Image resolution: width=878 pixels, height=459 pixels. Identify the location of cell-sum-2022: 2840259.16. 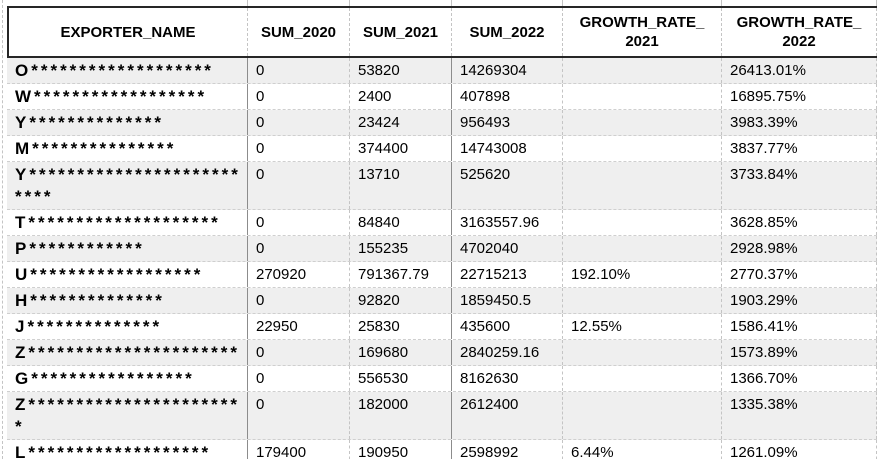
(507, 352).